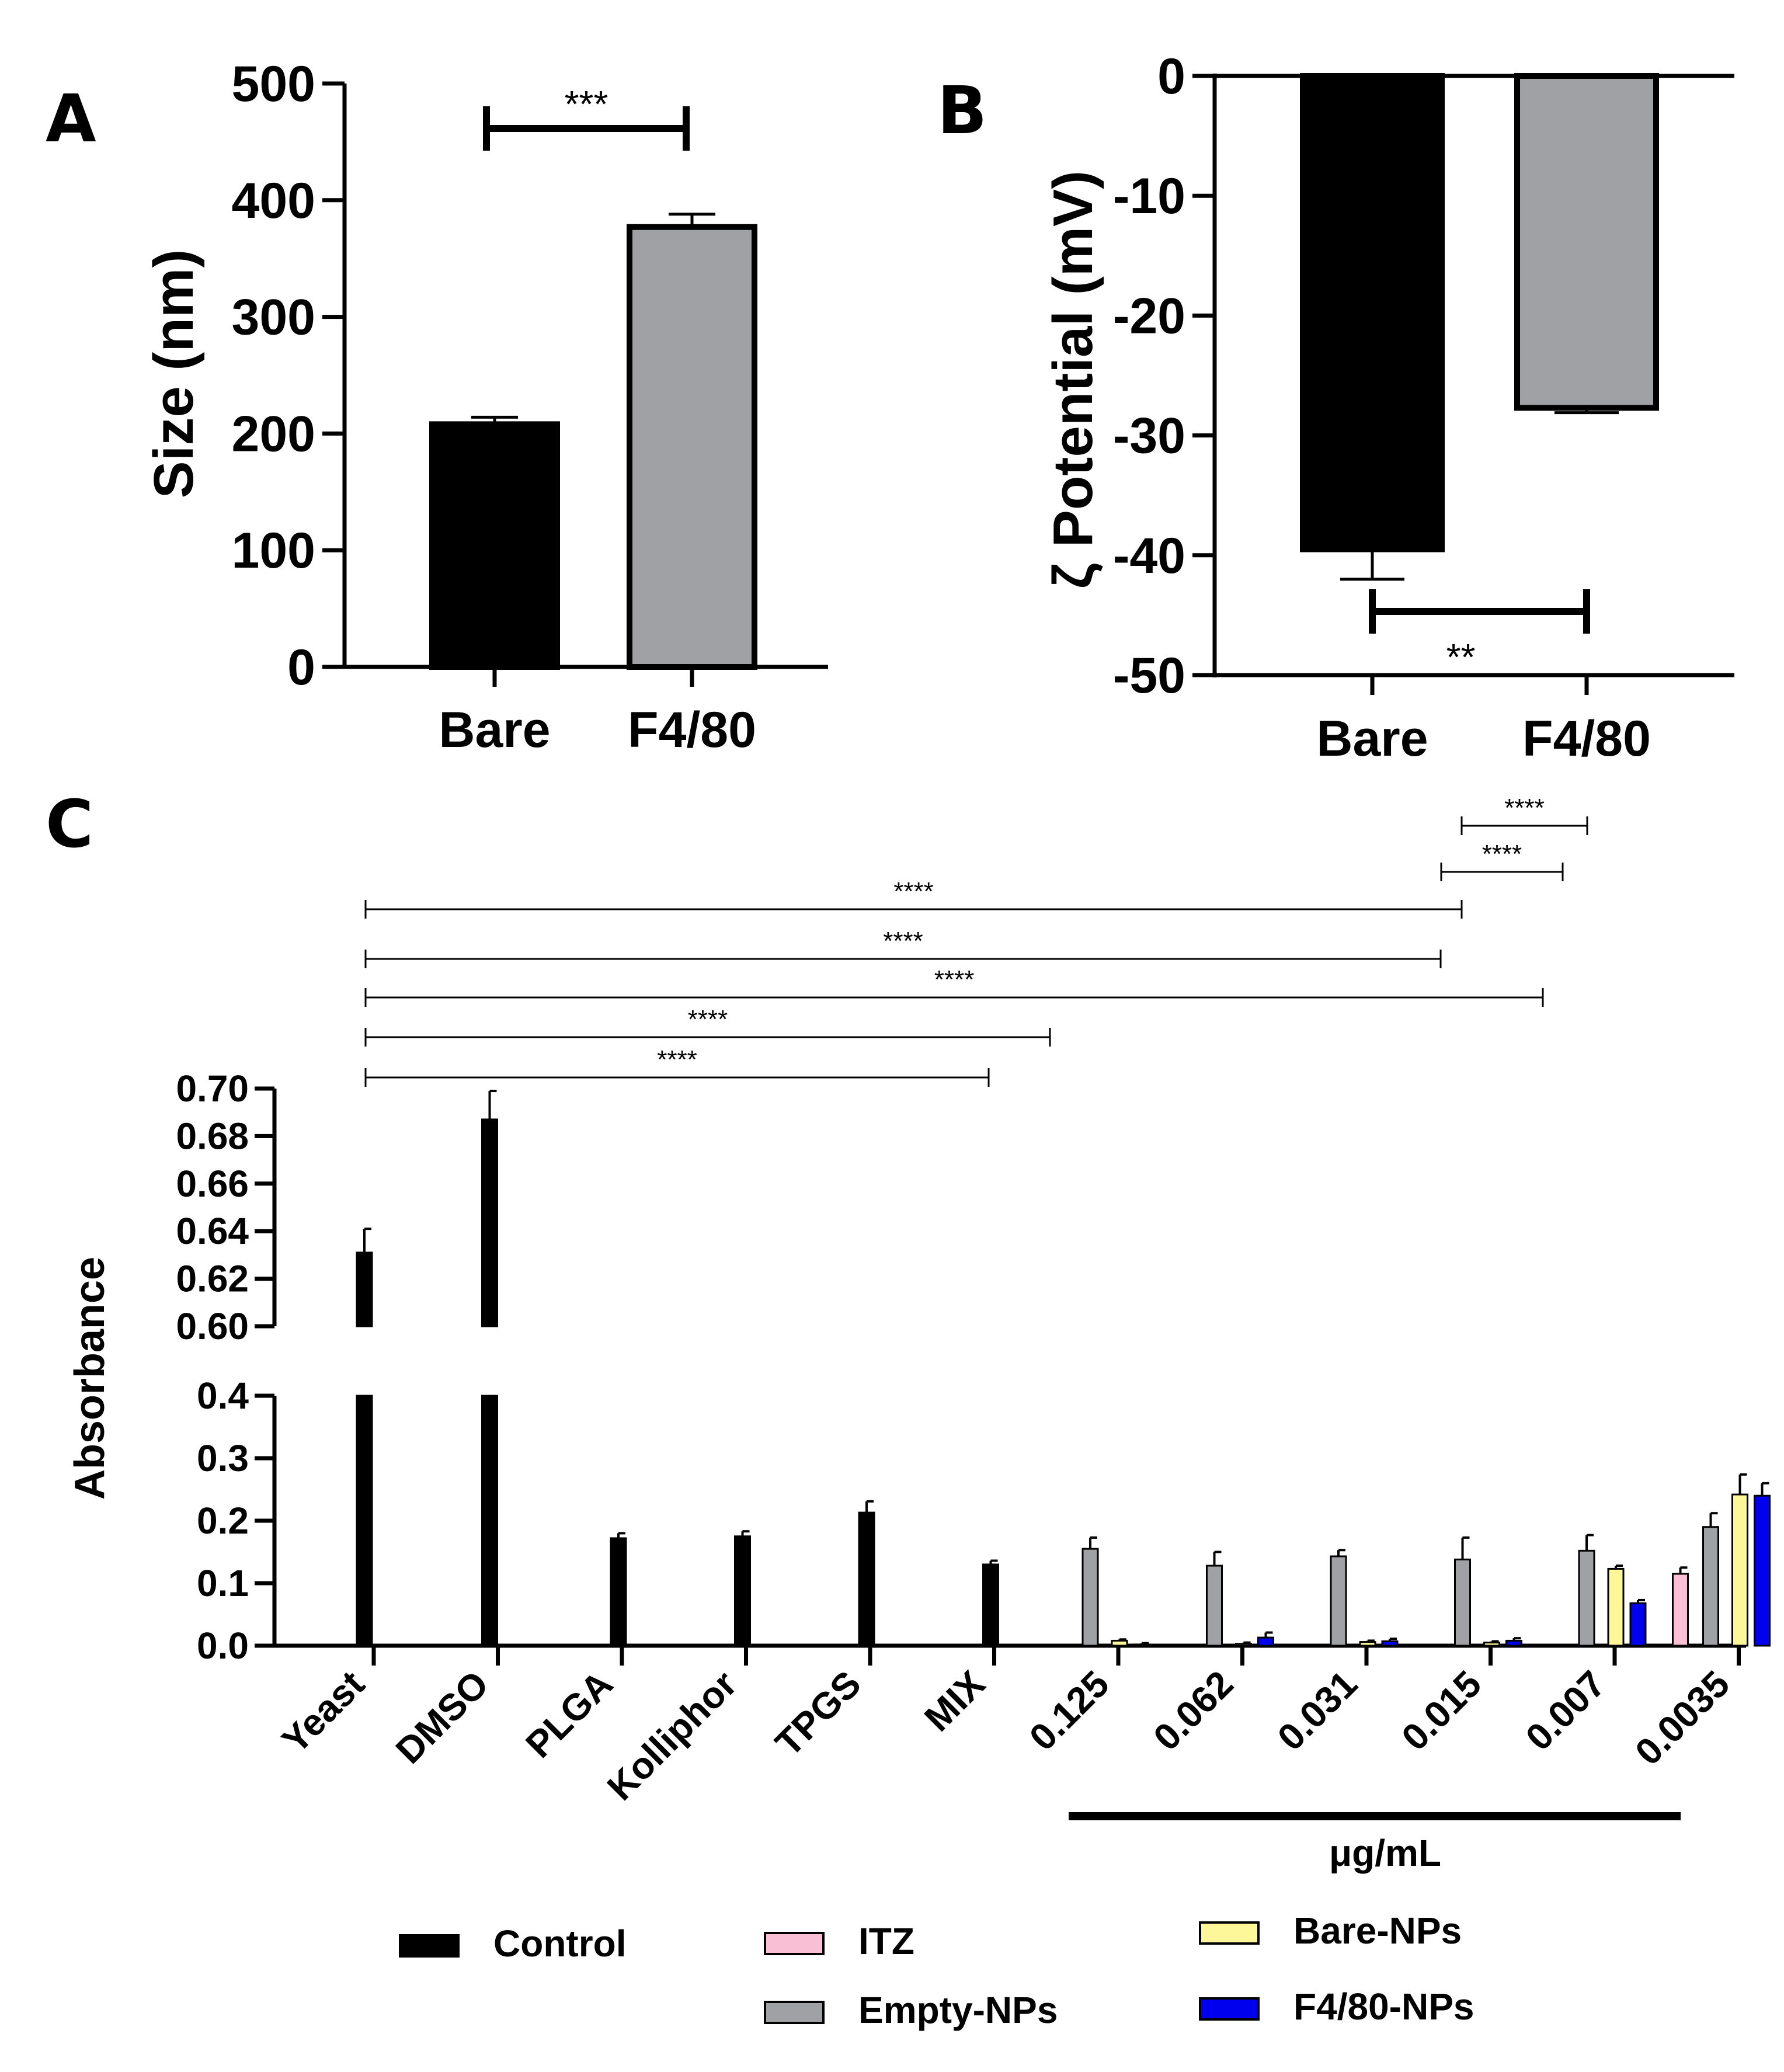 This screenshot has width=1784, height=2072. What do you see at coordinates (1680, 1610) in the screenshot?
I see `bar-itz` at bounding box center [1680, 1610].